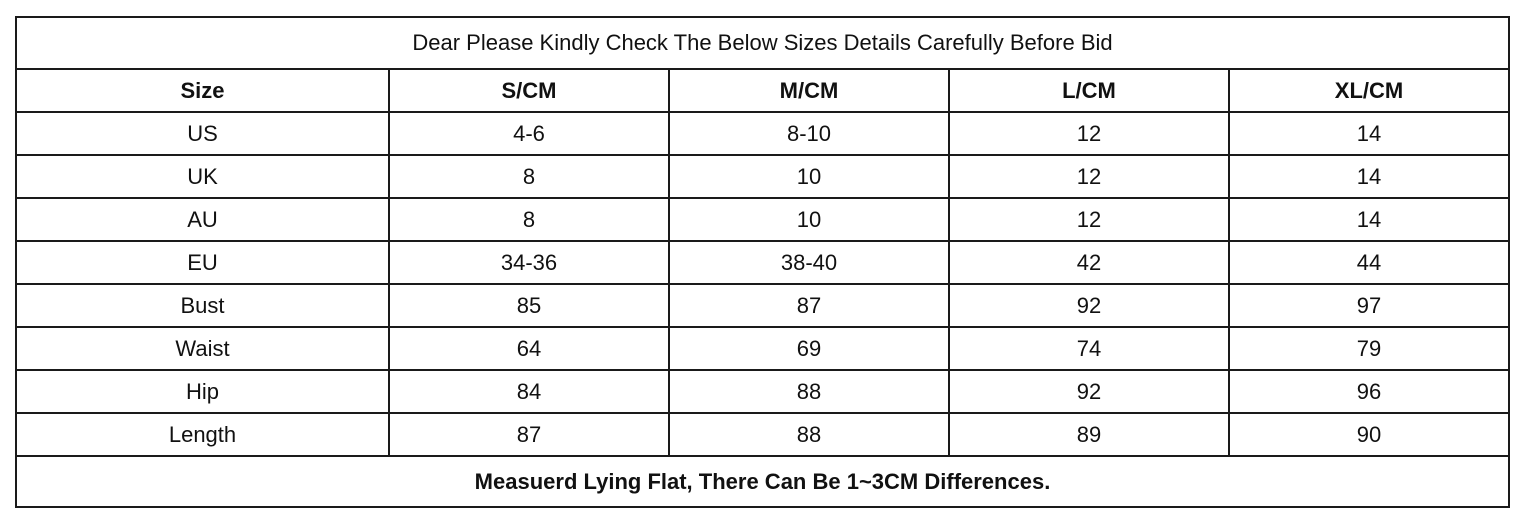 This screenshot has width=1521, height=521. Describe the element at coordinates (1089, 262) in the screenshot. I see `table-cell: 42` at that location.